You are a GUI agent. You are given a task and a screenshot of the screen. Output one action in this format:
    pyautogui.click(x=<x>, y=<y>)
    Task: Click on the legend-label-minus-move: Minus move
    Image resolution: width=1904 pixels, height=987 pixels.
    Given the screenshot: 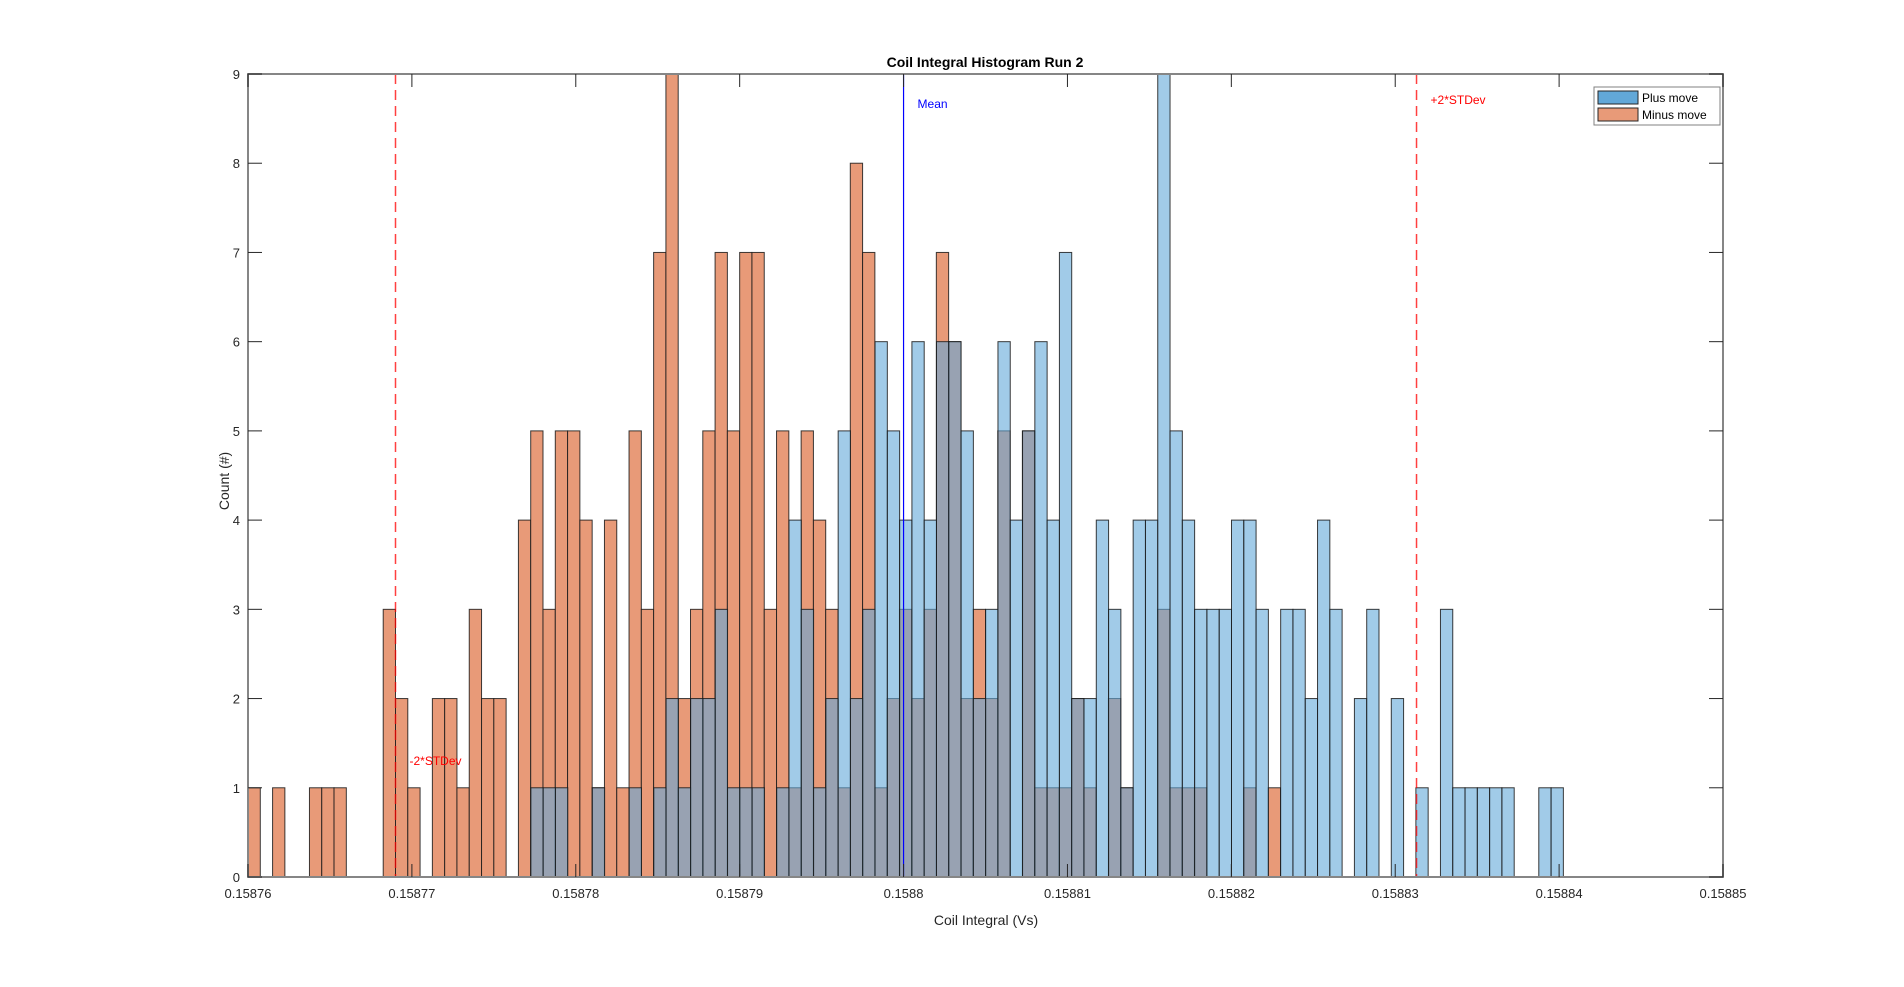 What is the action you would take?
    pyautogui.click(x=1674, y=115)
    